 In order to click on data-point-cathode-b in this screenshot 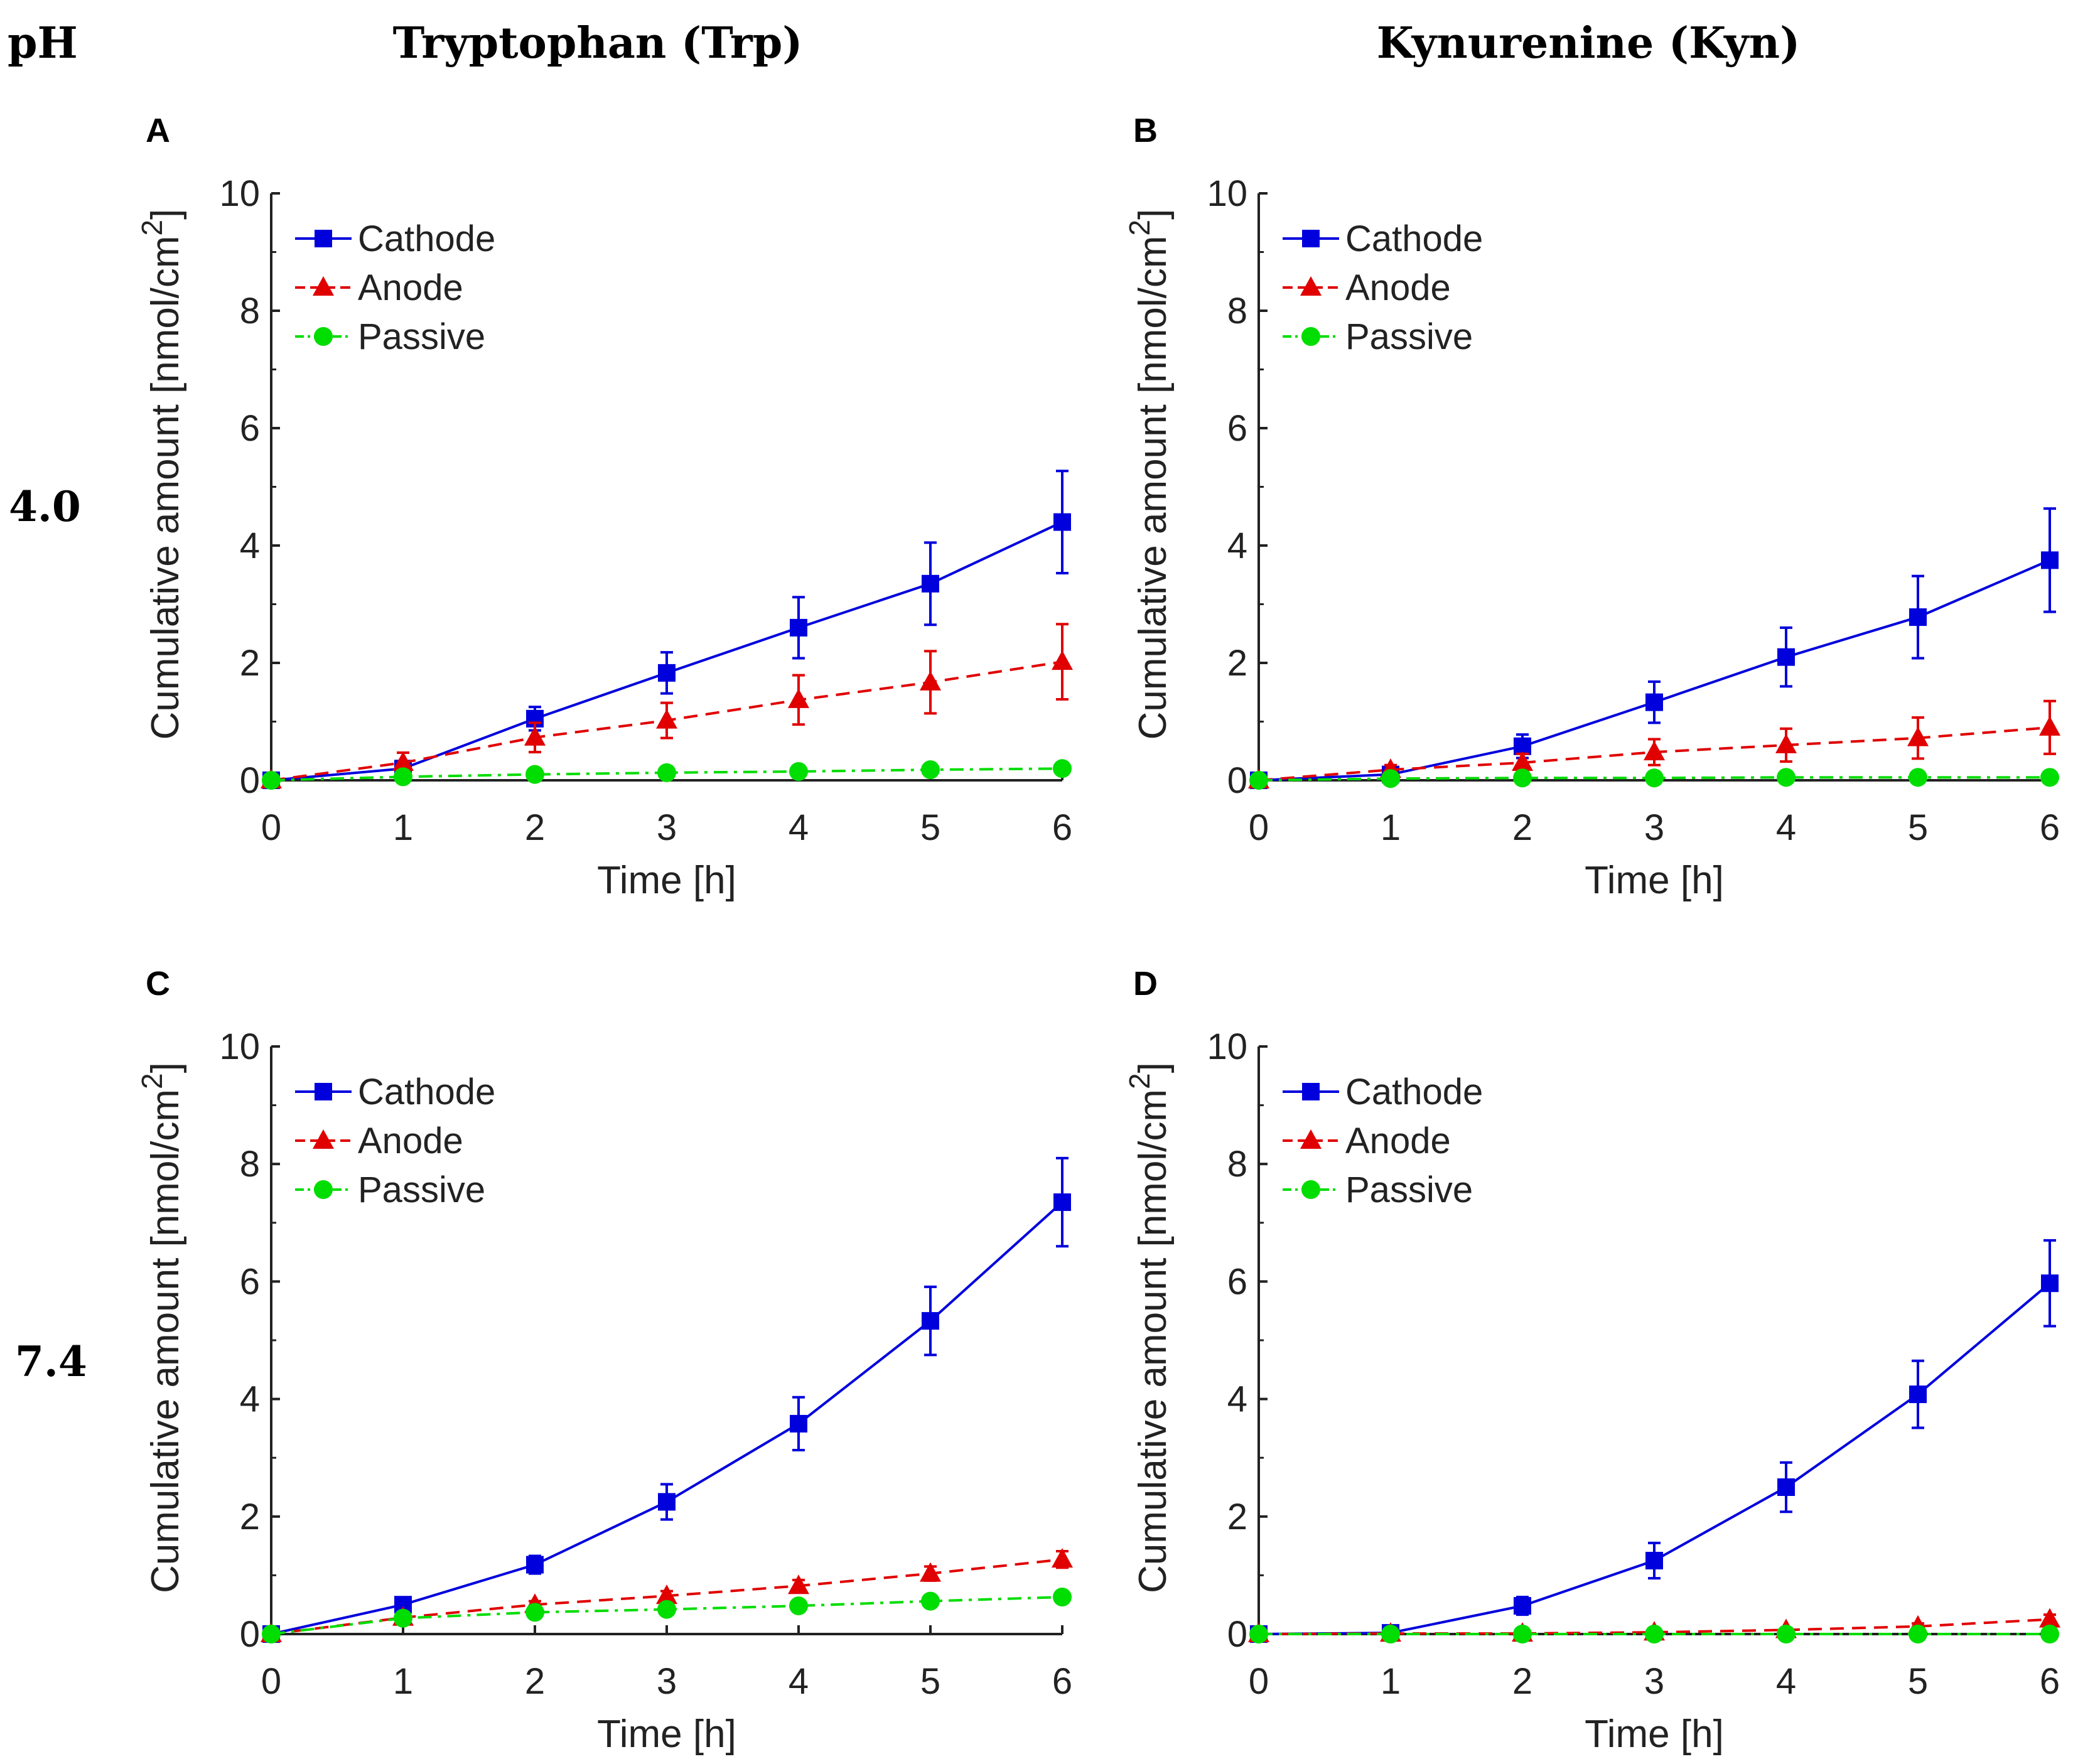, I will do `click(1786, 657)`.